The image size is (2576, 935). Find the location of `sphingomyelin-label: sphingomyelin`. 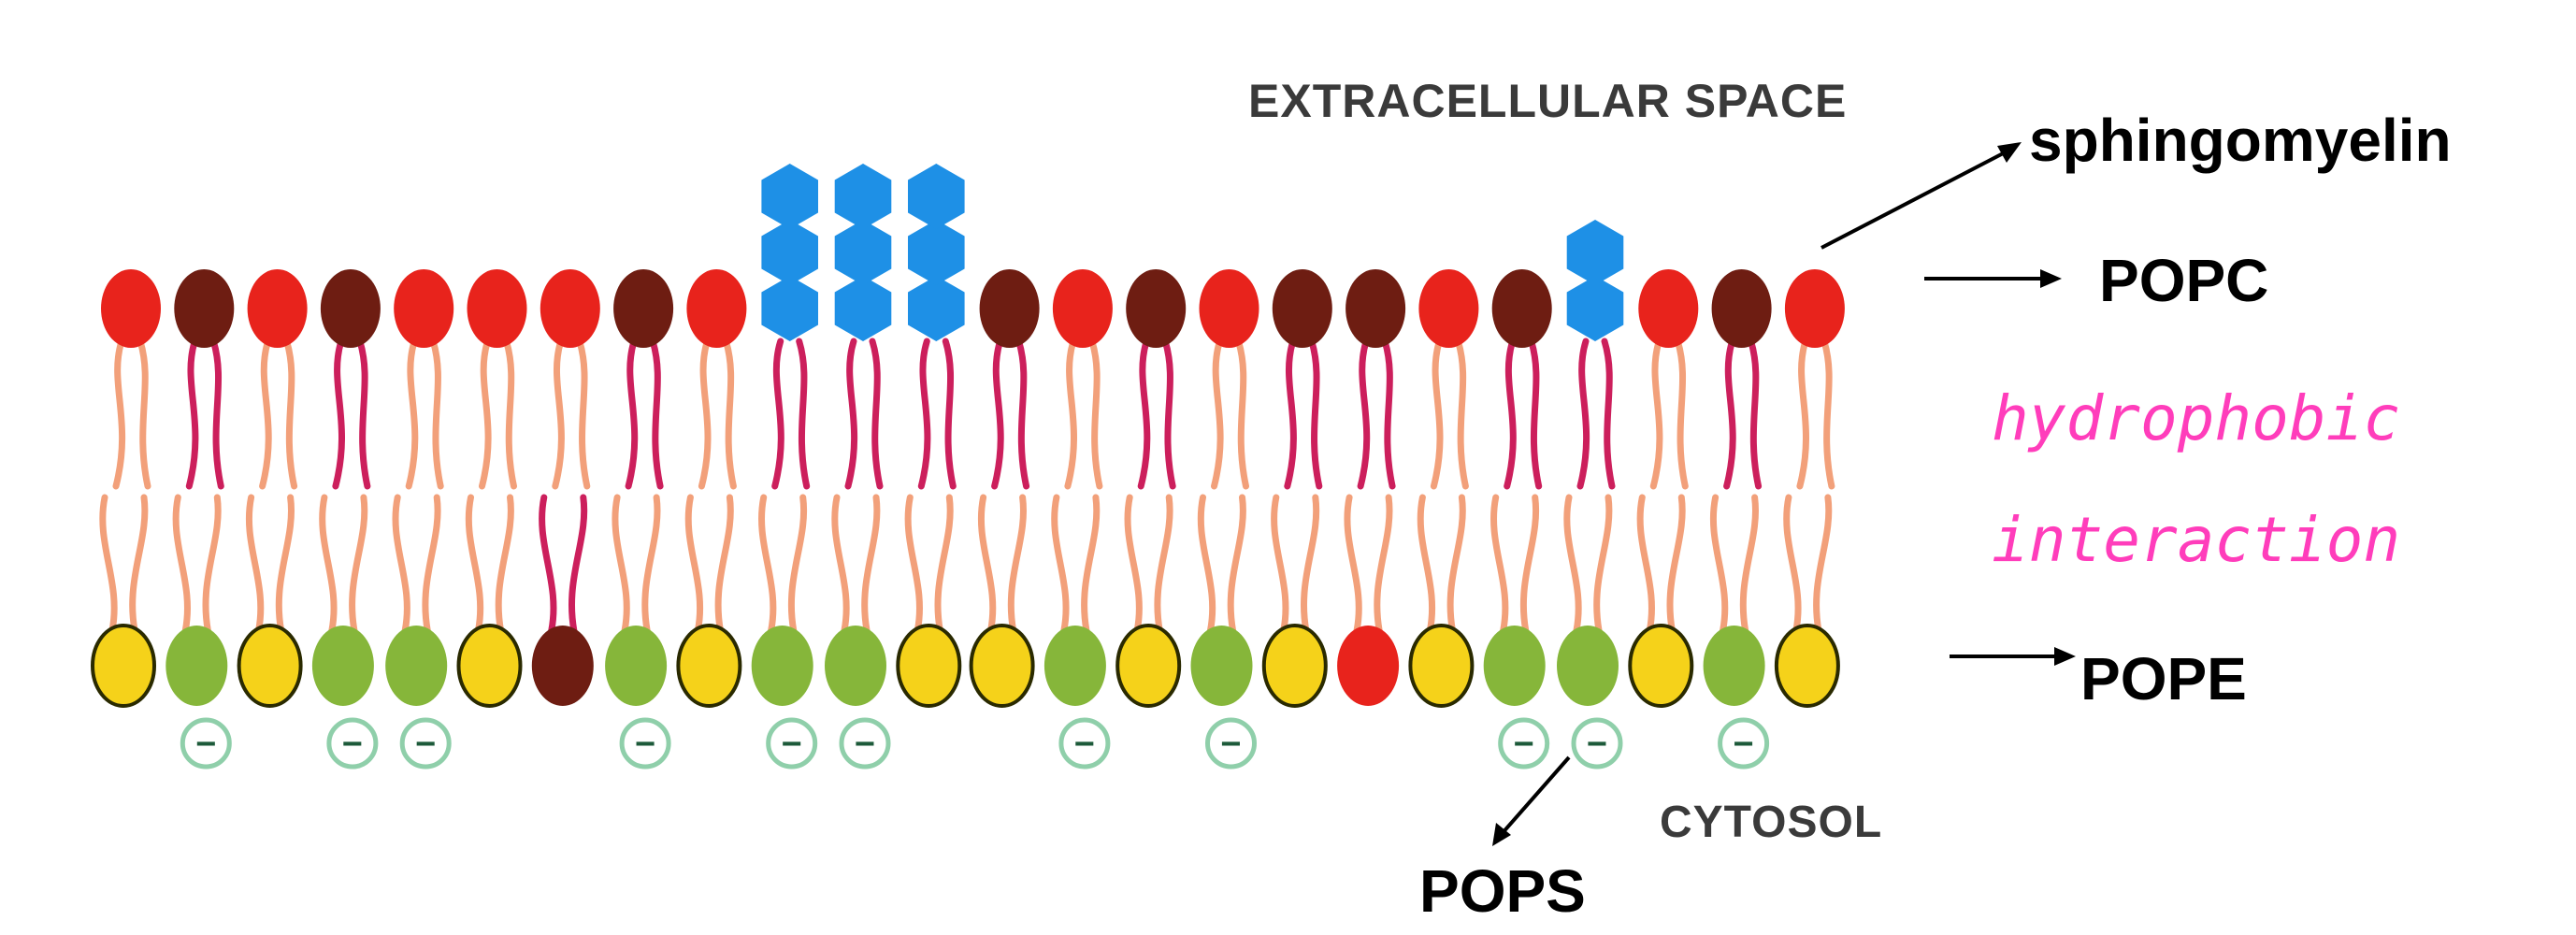

sphingomyelin-label: sphingomyelin is located at coordinates (2240, 141).